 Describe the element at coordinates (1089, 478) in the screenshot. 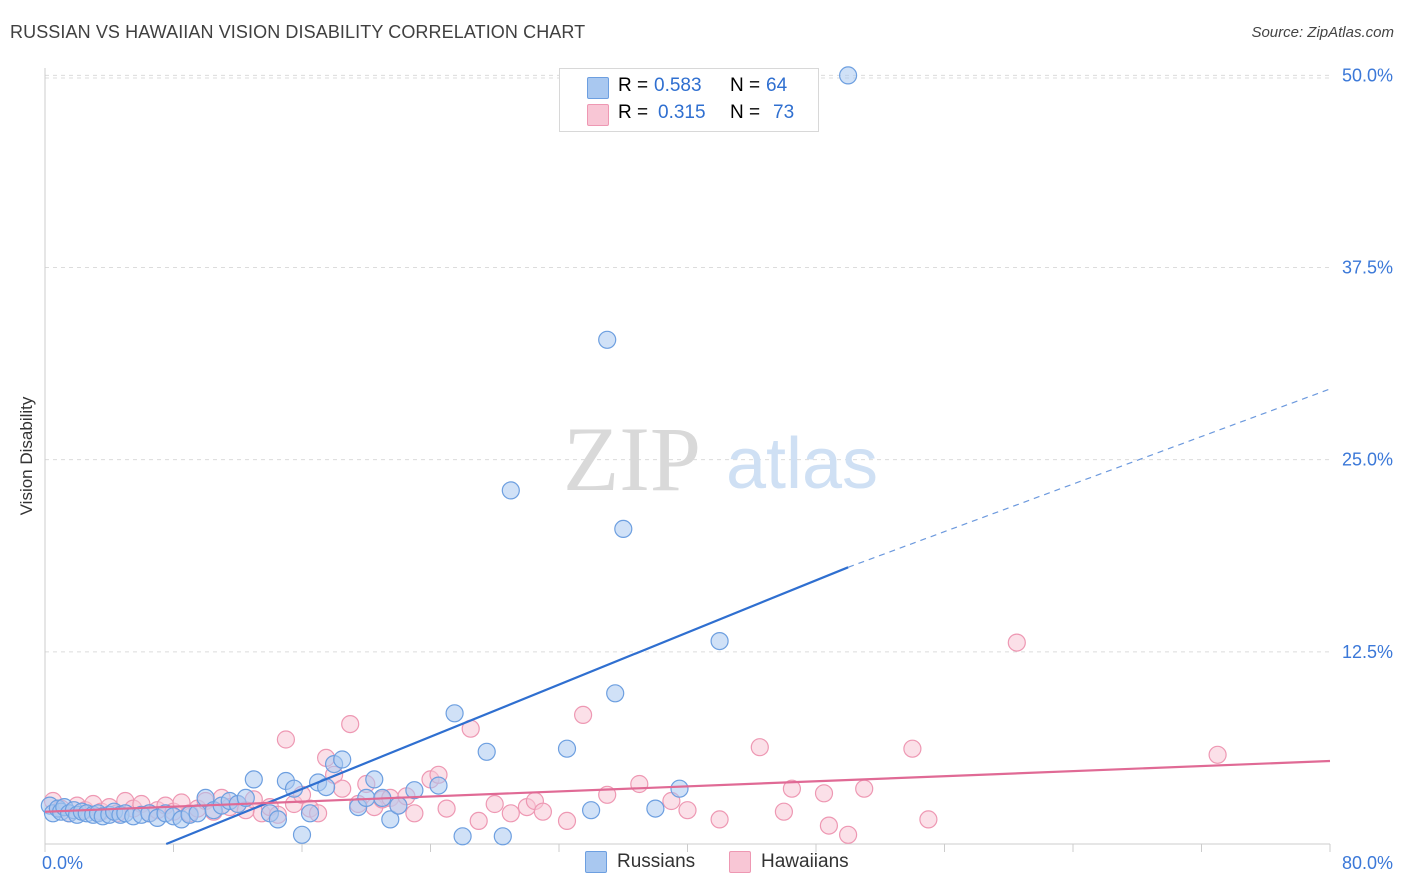

I see `russians-trend-extension` at that location.